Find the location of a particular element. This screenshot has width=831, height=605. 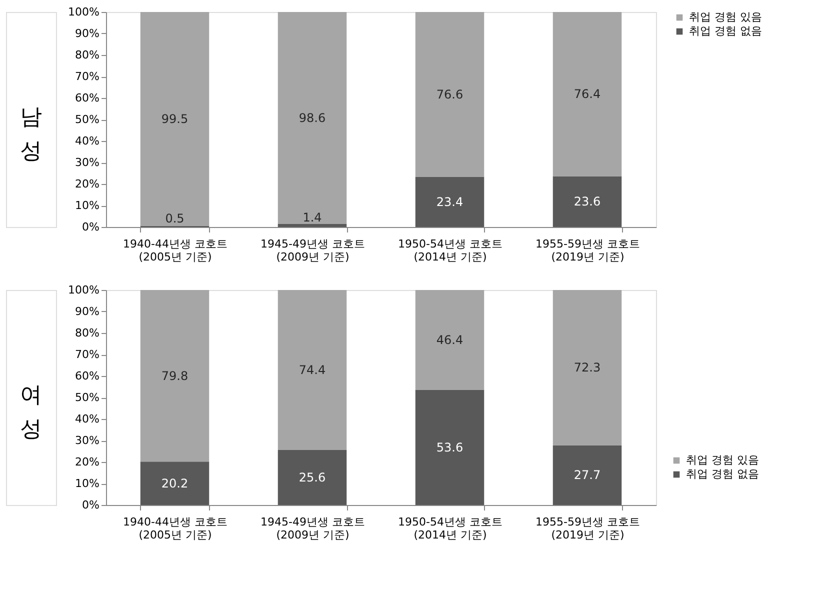

data-label: 98.6 is located at coordinates (312, 117).